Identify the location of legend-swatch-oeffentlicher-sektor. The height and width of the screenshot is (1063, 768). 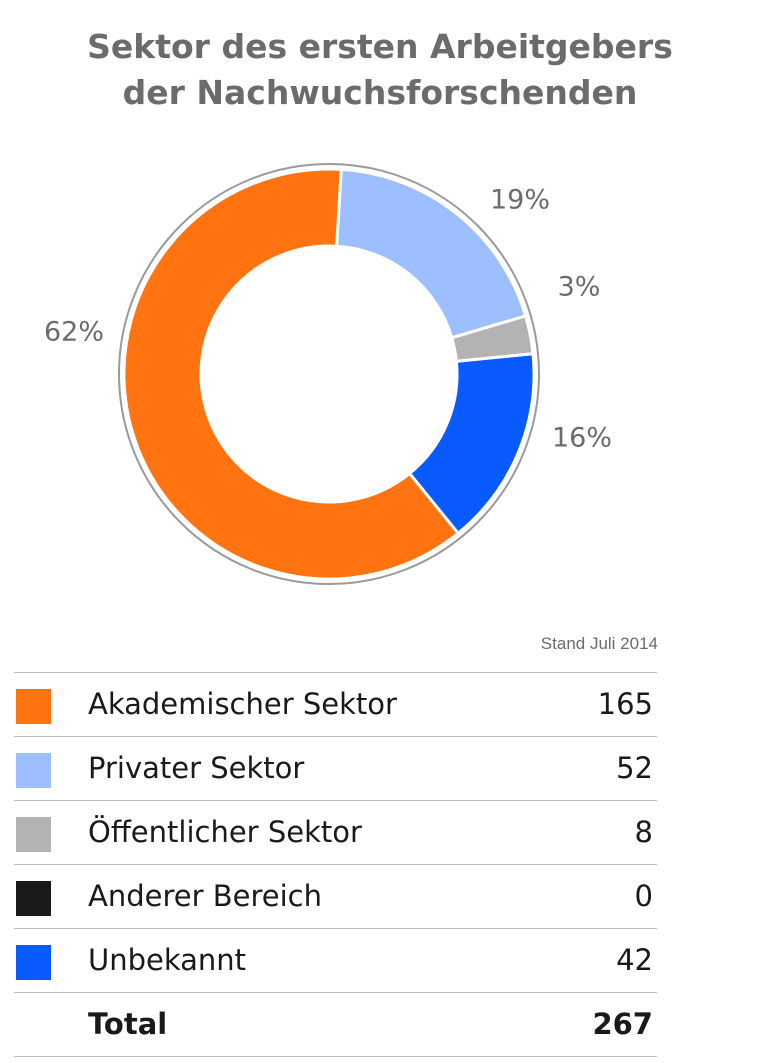
(33, 834).